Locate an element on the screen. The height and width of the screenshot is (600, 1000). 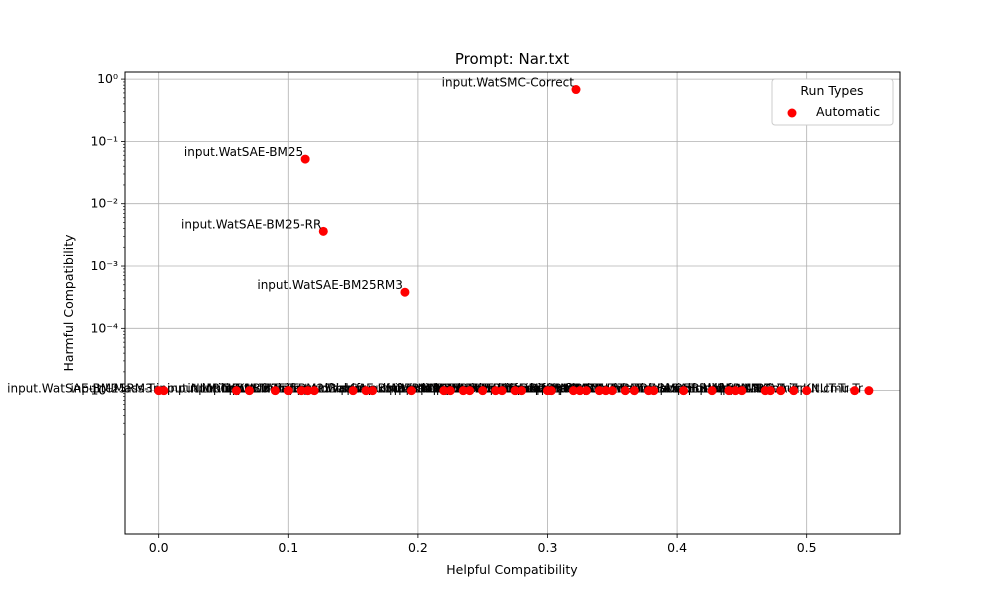
legend-box is located at coordinates (832, 102).